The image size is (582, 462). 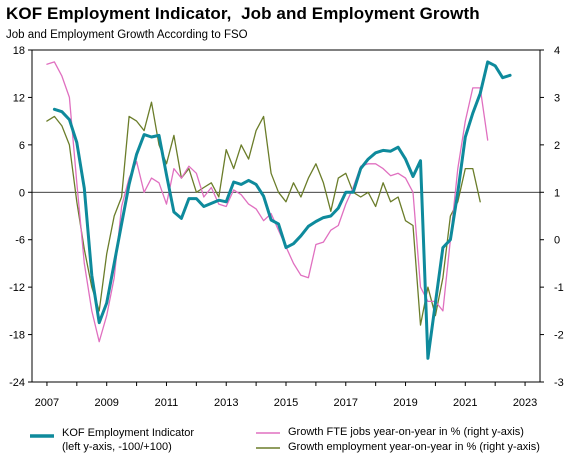 I want to click on y-right-tick-label: -1, so click(x=559, y=288).